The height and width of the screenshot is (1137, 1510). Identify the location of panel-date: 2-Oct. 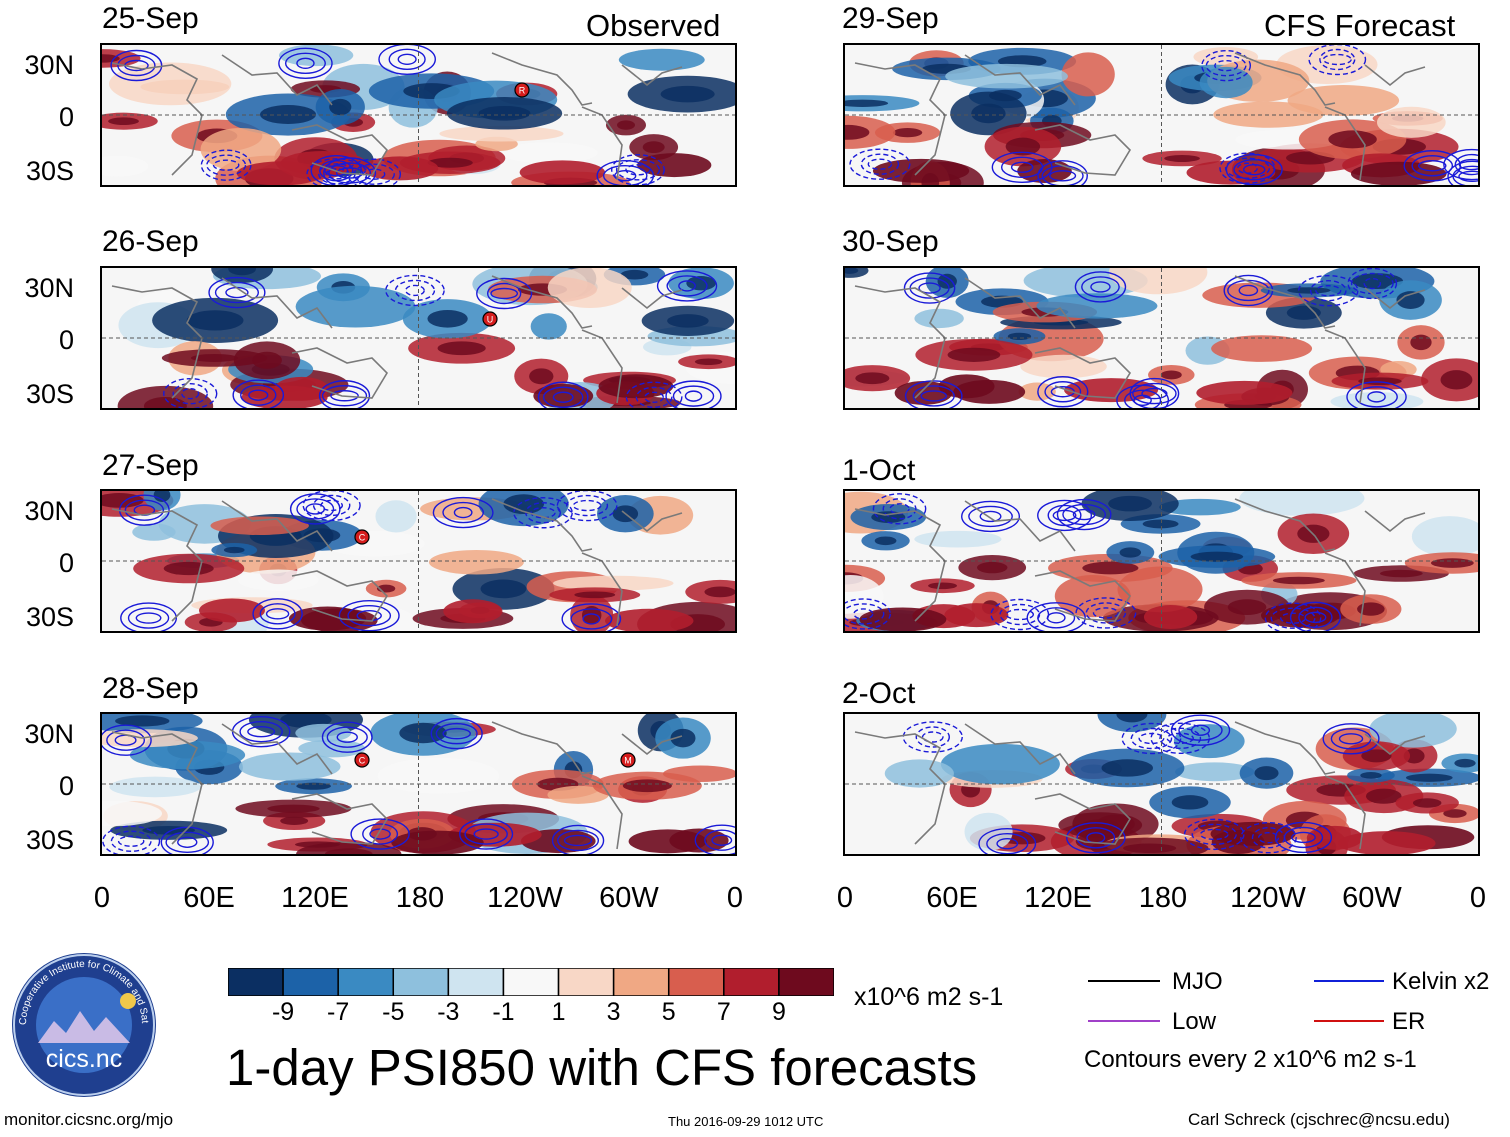
(879, 693).